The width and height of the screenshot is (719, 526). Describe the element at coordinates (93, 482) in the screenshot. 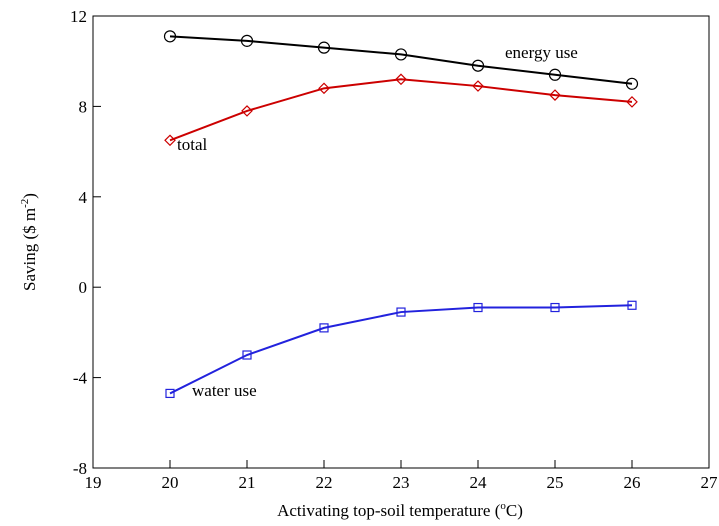

I see `x-tick-label: 19` at that location.